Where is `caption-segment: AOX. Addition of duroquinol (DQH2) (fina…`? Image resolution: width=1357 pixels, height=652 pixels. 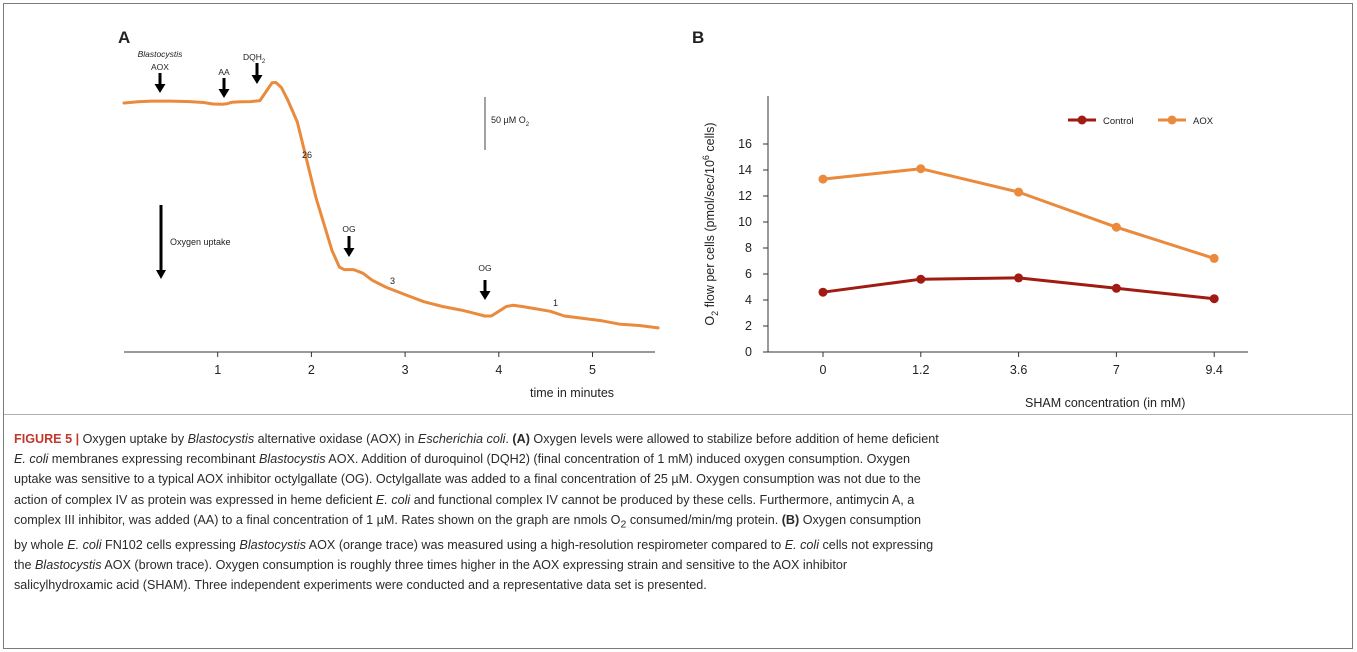 caption-segment: AOX. Addition of duroquinol (DQH2) (fina… is located at coordinates (618, 459).